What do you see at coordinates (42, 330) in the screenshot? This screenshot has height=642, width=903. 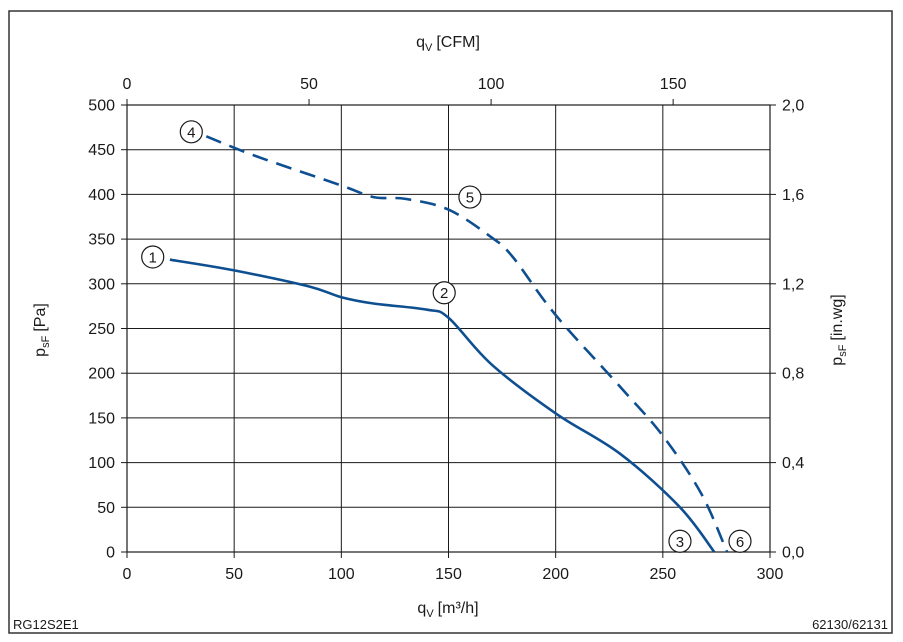 I see `y-axis-left-label: psF[Pa]` at bounding box center [42, 330].